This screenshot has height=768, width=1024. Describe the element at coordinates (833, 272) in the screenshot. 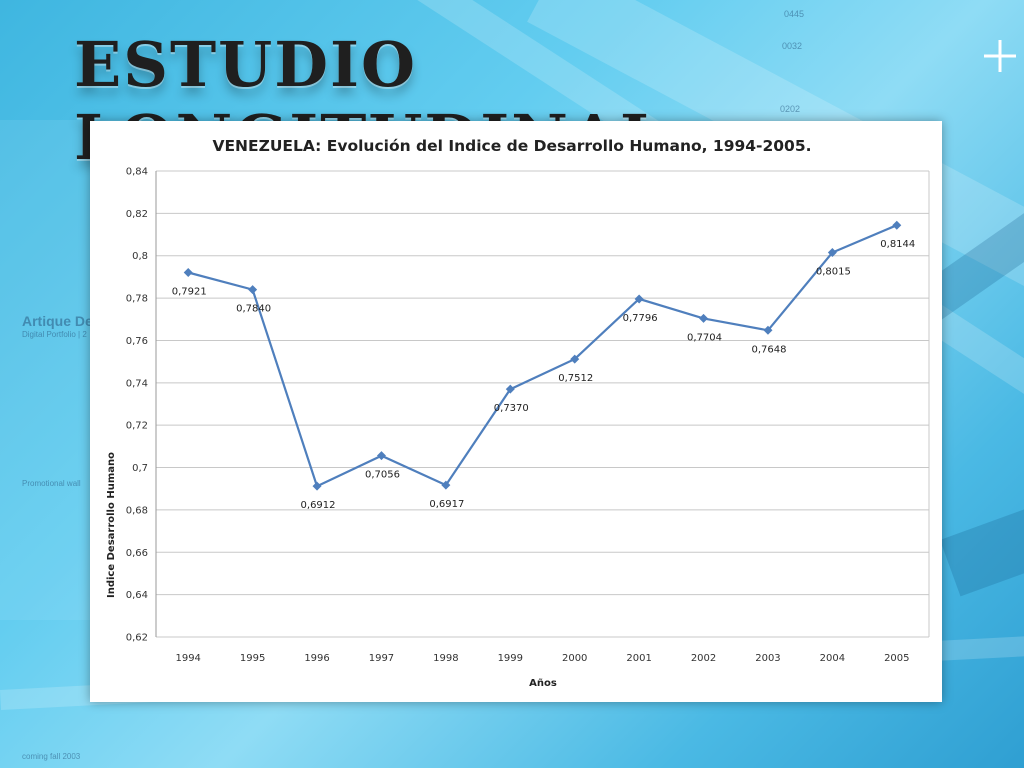

I see `data-value-label: 0,8015` at that location.